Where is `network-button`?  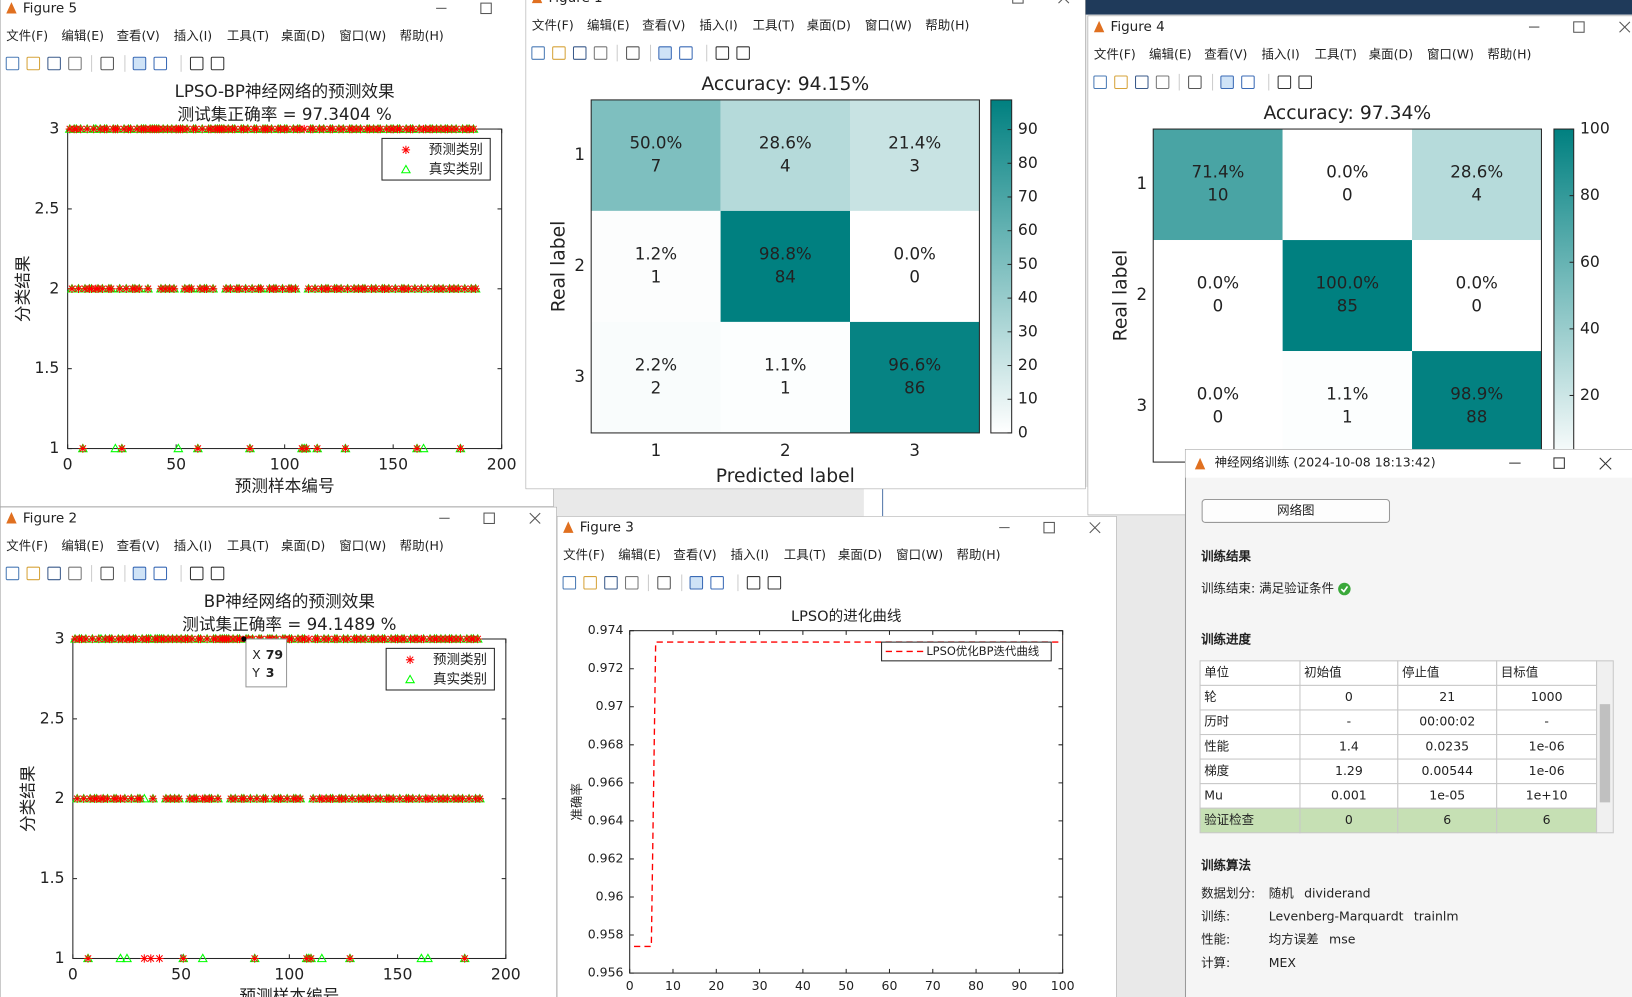 network-button is located at coordinates (1296, 511).